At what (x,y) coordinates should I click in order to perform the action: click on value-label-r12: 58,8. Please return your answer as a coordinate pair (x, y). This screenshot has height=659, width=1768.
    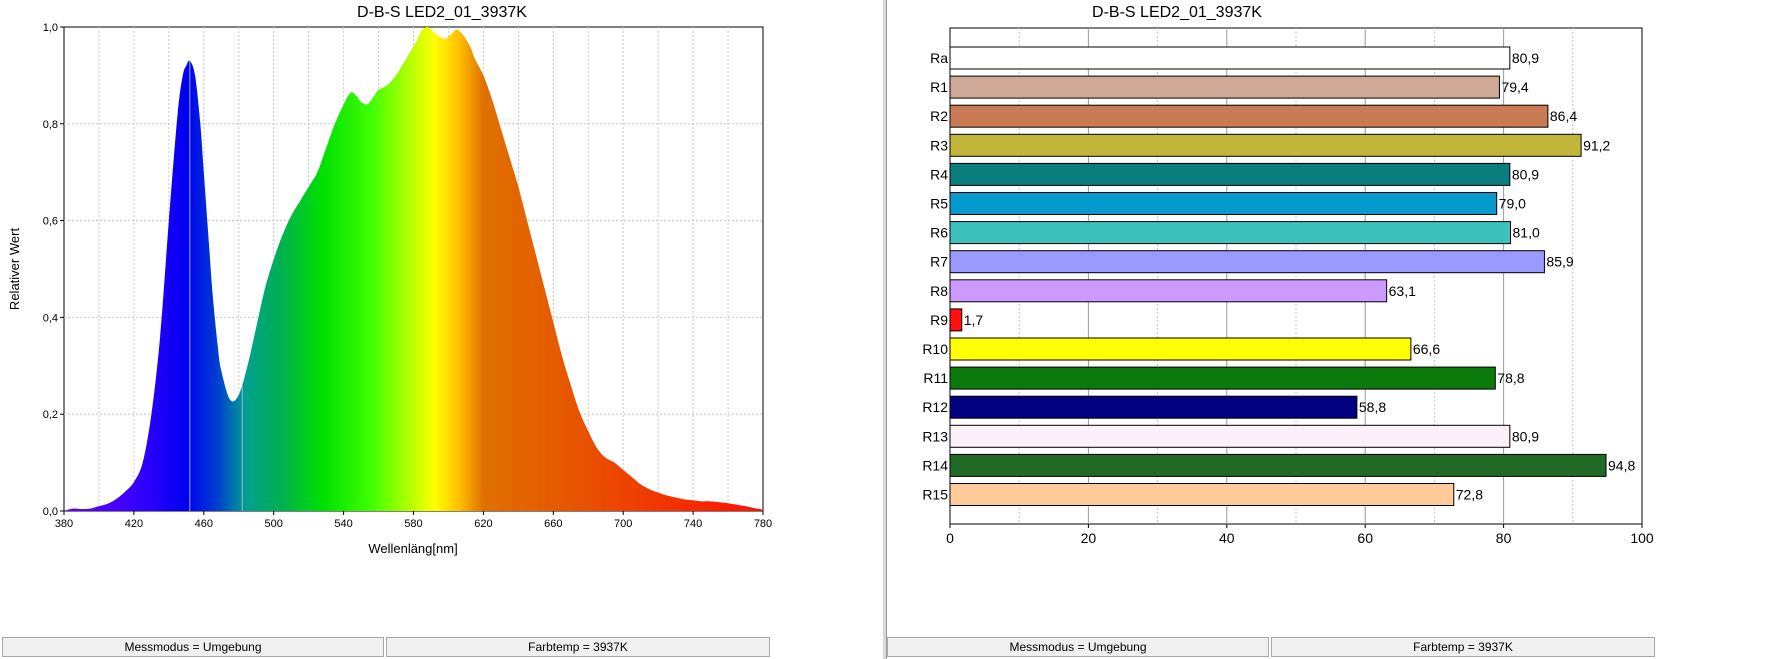
    Looking at the image, I should click on (1372, 407).